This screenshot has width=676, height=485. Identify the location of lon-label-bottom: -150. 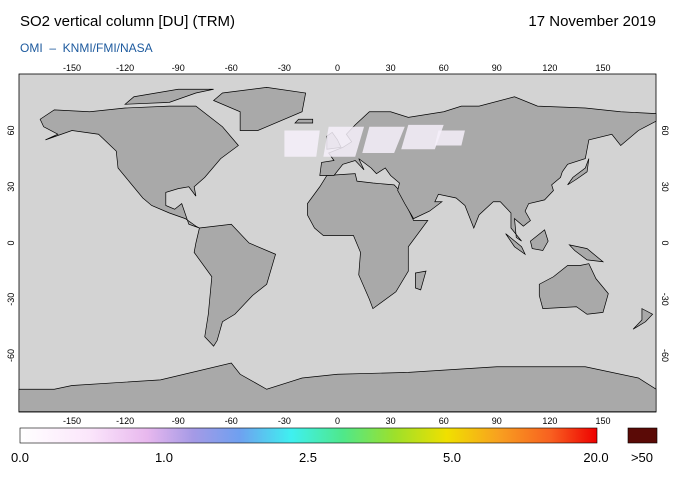
(72, 421).